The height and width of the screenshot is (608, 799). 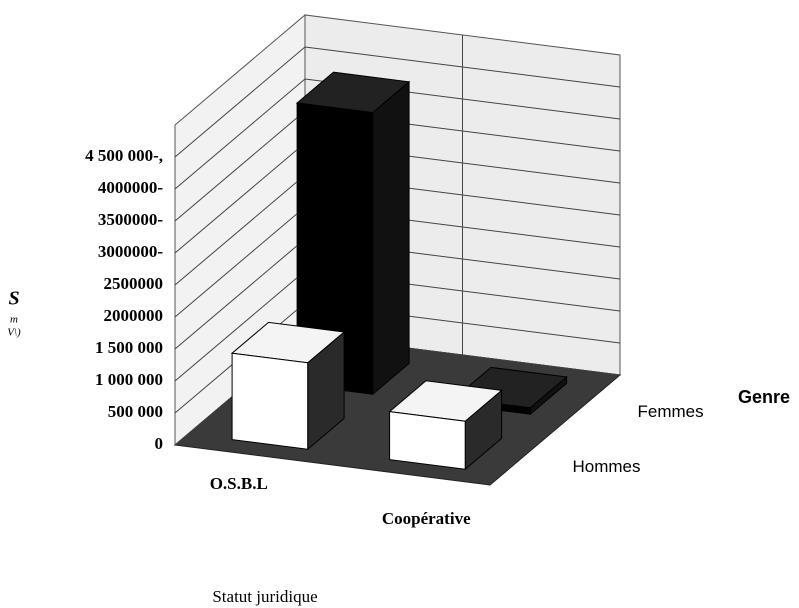 I want to click on y-tick-label: 4 500 000-,, so click(x=124, y=155).